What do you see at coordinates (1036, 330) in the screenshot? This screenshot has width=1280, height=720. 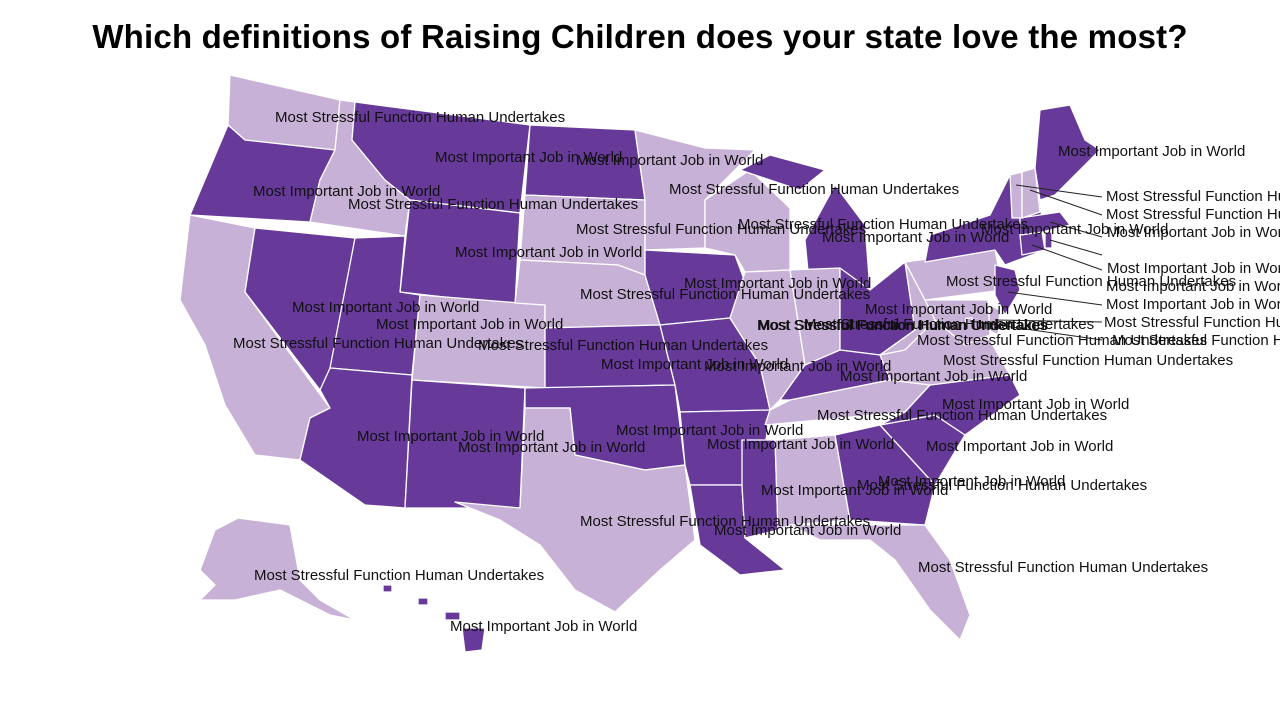 I see `leader-line-dc` at bounding box center [1036, 330].